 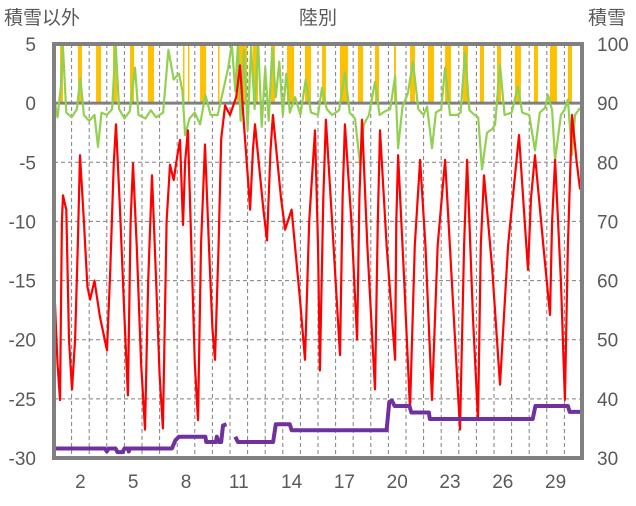 I want to click on left-tick-label: -30, so click(x=22, y=459).